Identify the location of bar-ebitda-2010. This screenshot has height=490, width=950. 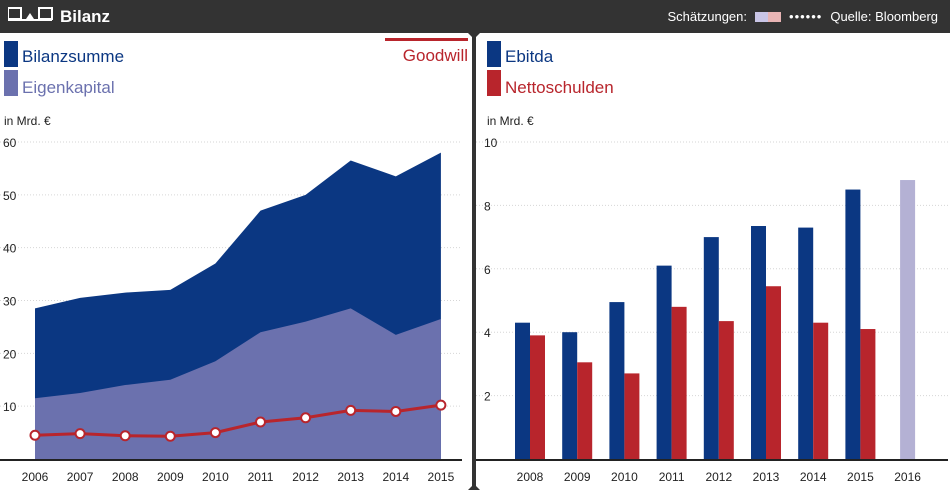
(617, 380).